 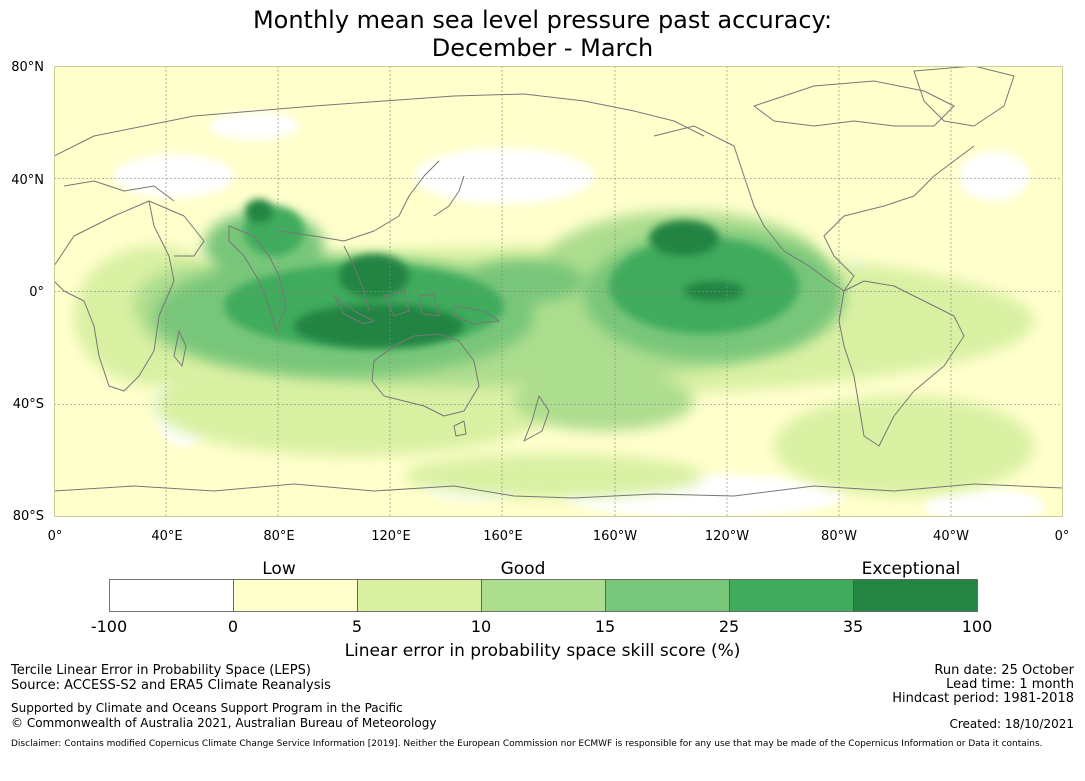 I want to click on tick-label-neg100: -100, so click(x=109, y=626).